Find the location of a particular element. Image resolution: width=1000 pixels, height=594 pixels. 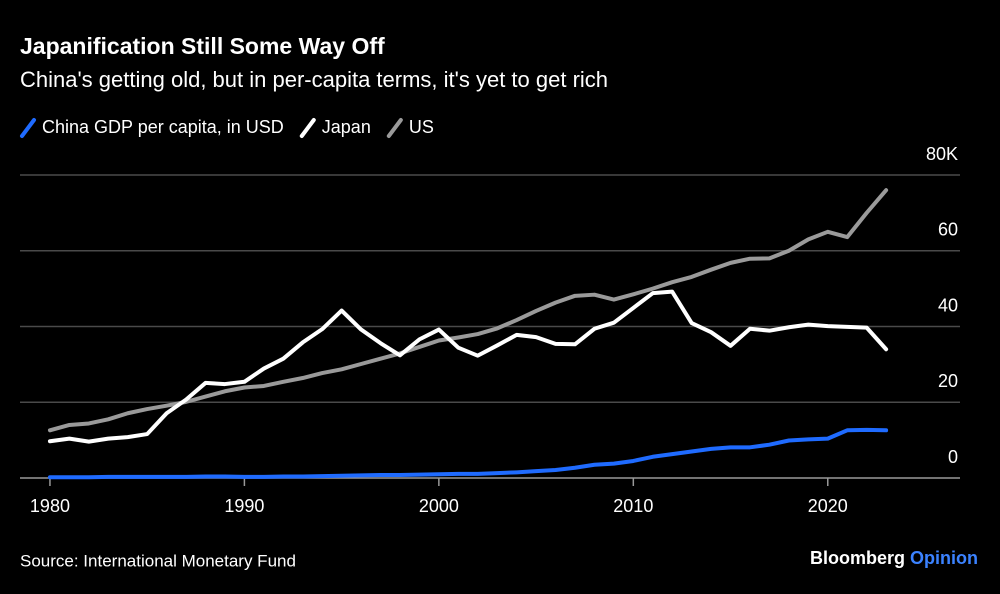

y-tick-label: 0 is located at coordinates (953, 457).